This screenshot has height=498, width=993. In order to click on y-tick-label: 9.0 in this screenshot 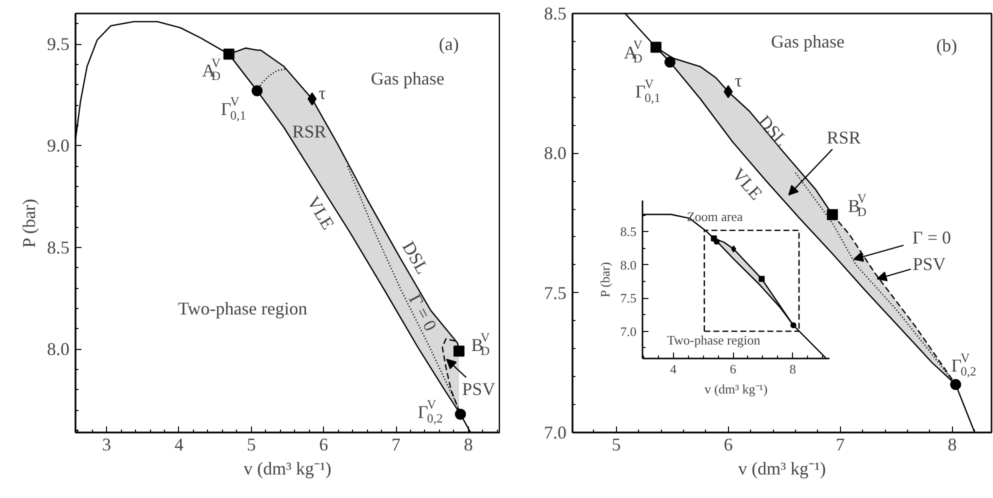, I will do `click(58, 146)`.